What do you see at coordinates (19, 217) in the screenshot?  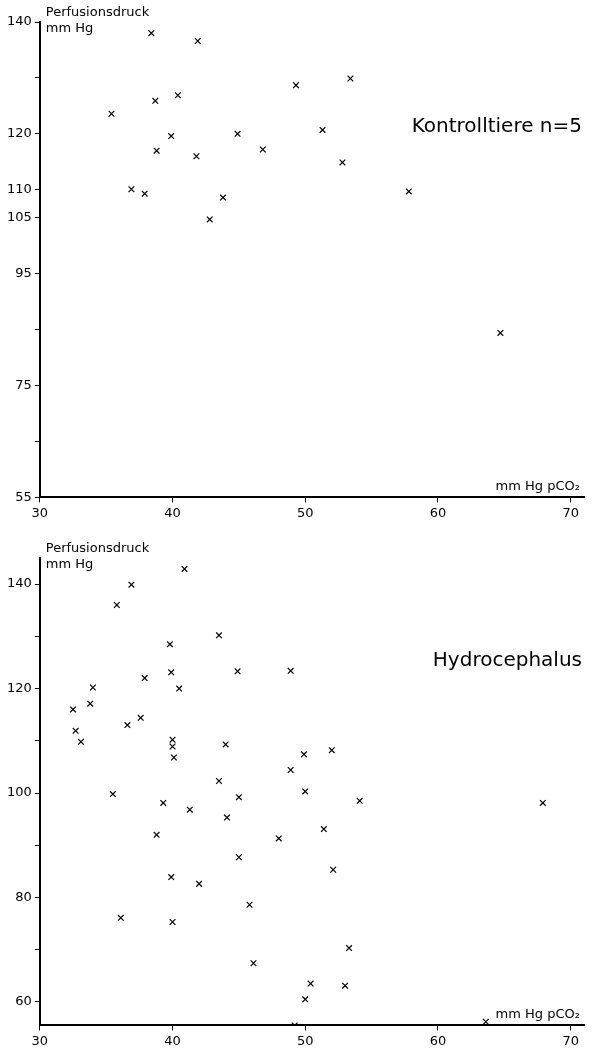 I see `y-tick-label: 105` at bounding box center [19, 217].